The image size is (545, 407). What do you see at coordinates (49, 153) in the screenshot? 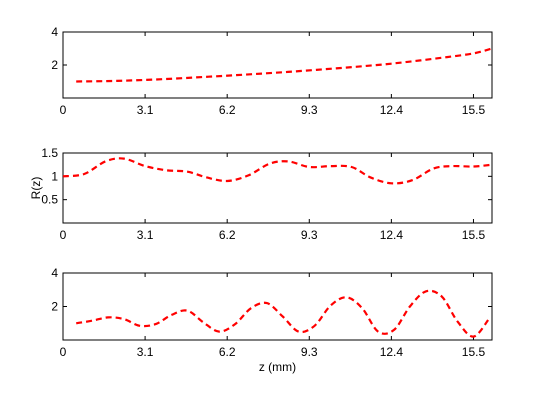
I see `y-tick-label: 1.5` at bounding box center [49, 153].